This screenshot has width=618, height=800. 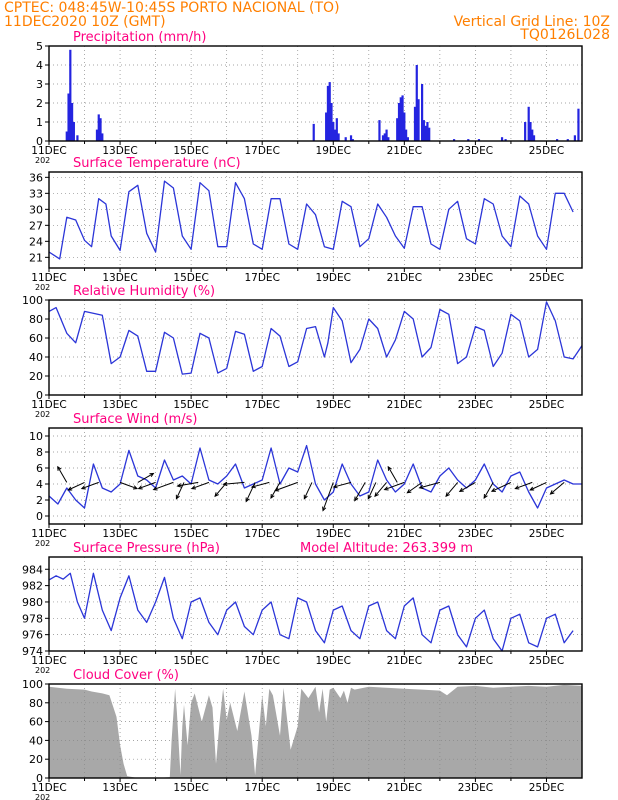 I want to click on humidity-ytick-label: 80, so click(x=36, y=319).